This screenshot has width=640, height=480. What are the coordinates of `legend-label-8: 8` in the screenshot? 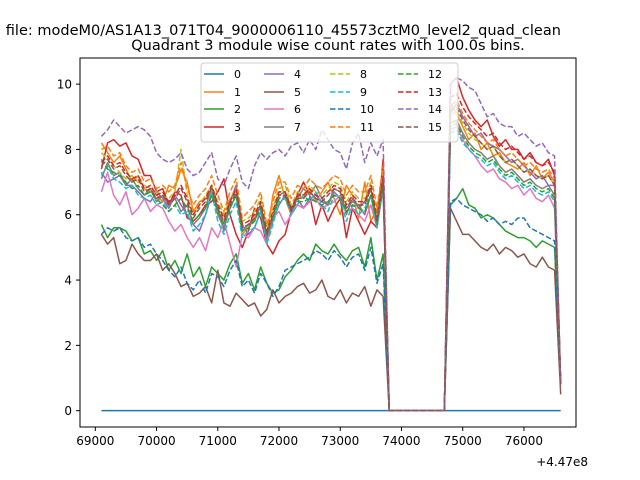 It's located at (363, 74).